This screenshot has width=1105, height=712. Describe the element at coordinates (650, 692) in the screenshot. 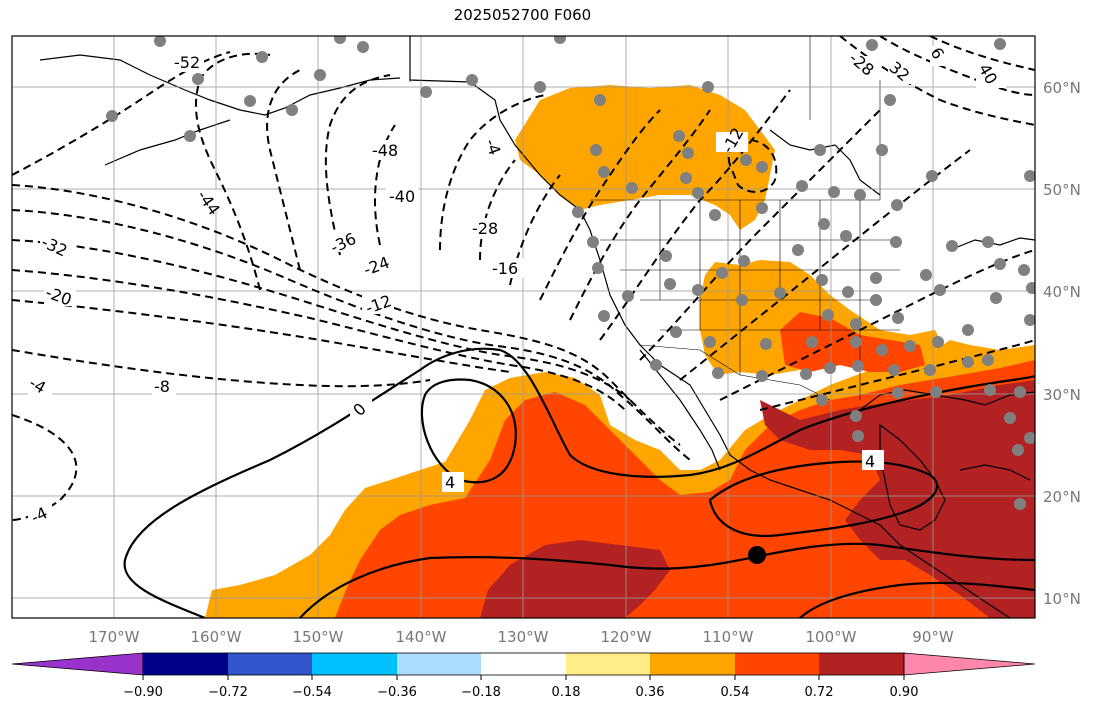

I see `colorbar-tick-label: 0.36` at that location.